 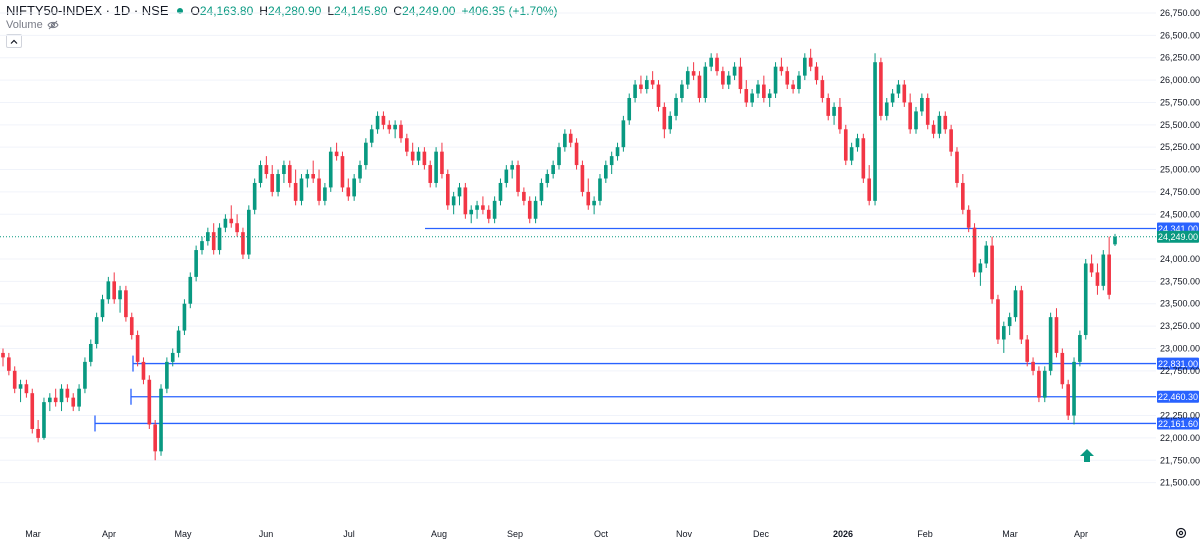 I want to click on settings-gear-icon, so click(x=1181, y=533).